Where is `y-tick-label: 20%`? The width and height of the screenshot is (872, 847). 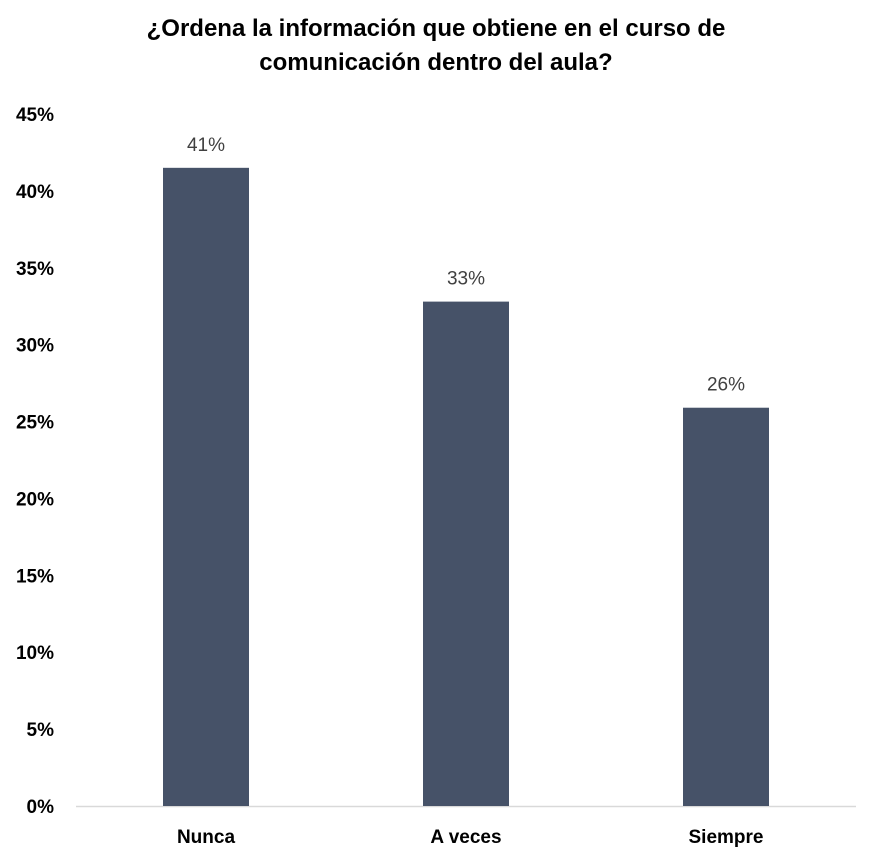 y-tick-label: 20% is located at coordinates (35, 499).